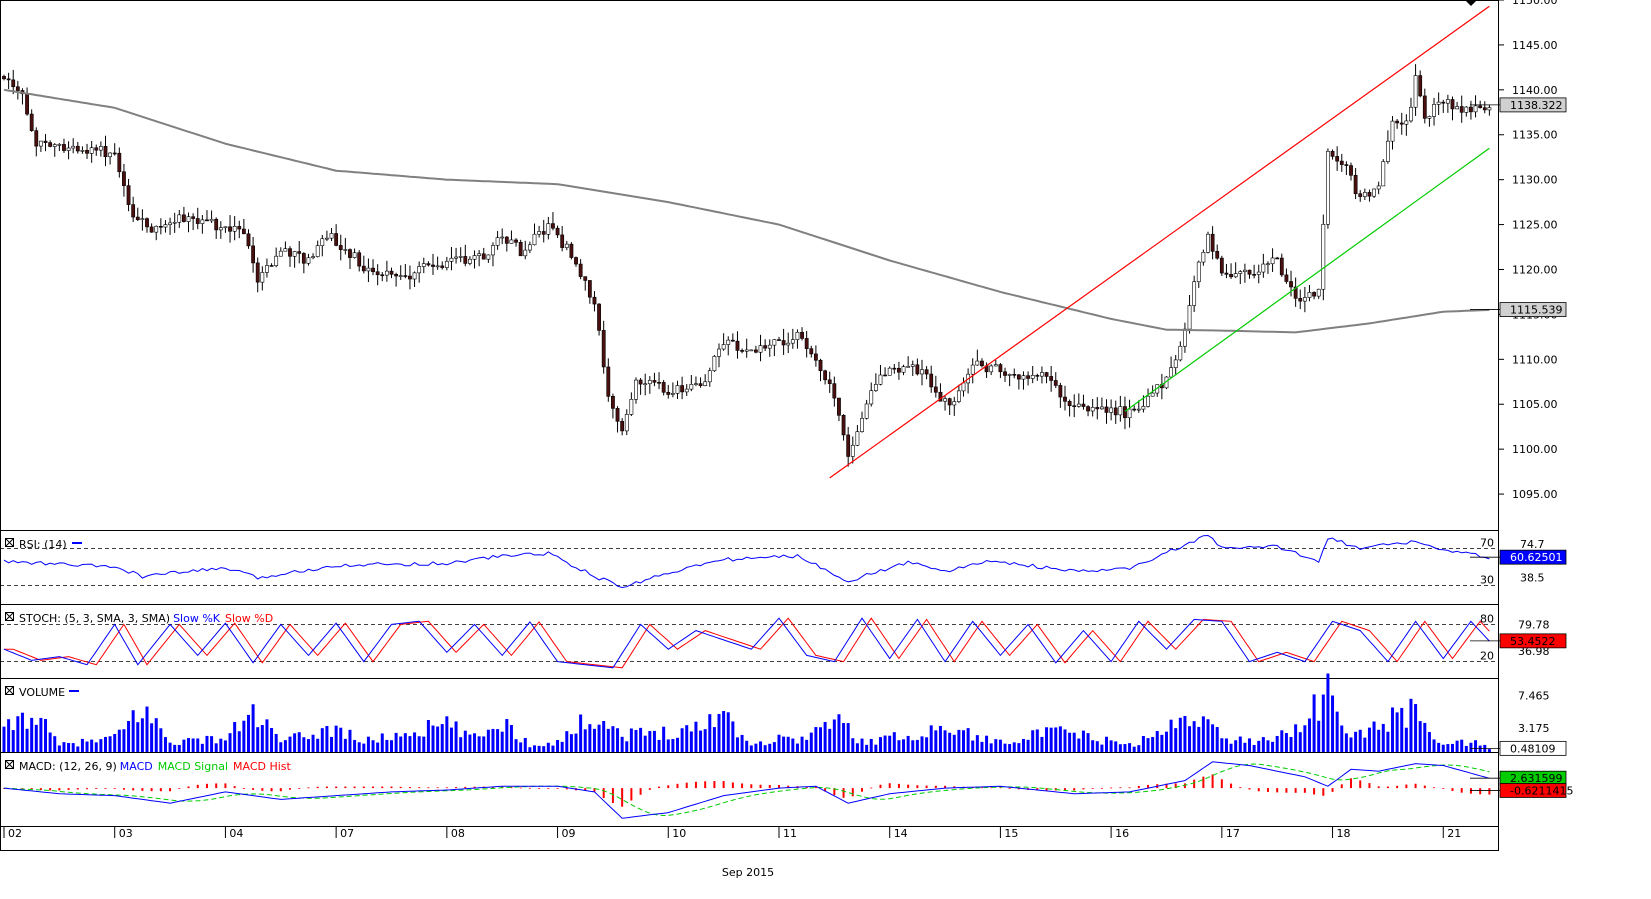 The height and width of the screenshot is (899, 1651). Describe the element at coordinates (1536, 778) in the screenshot. I see `svg-text: 2.631599` at that location.